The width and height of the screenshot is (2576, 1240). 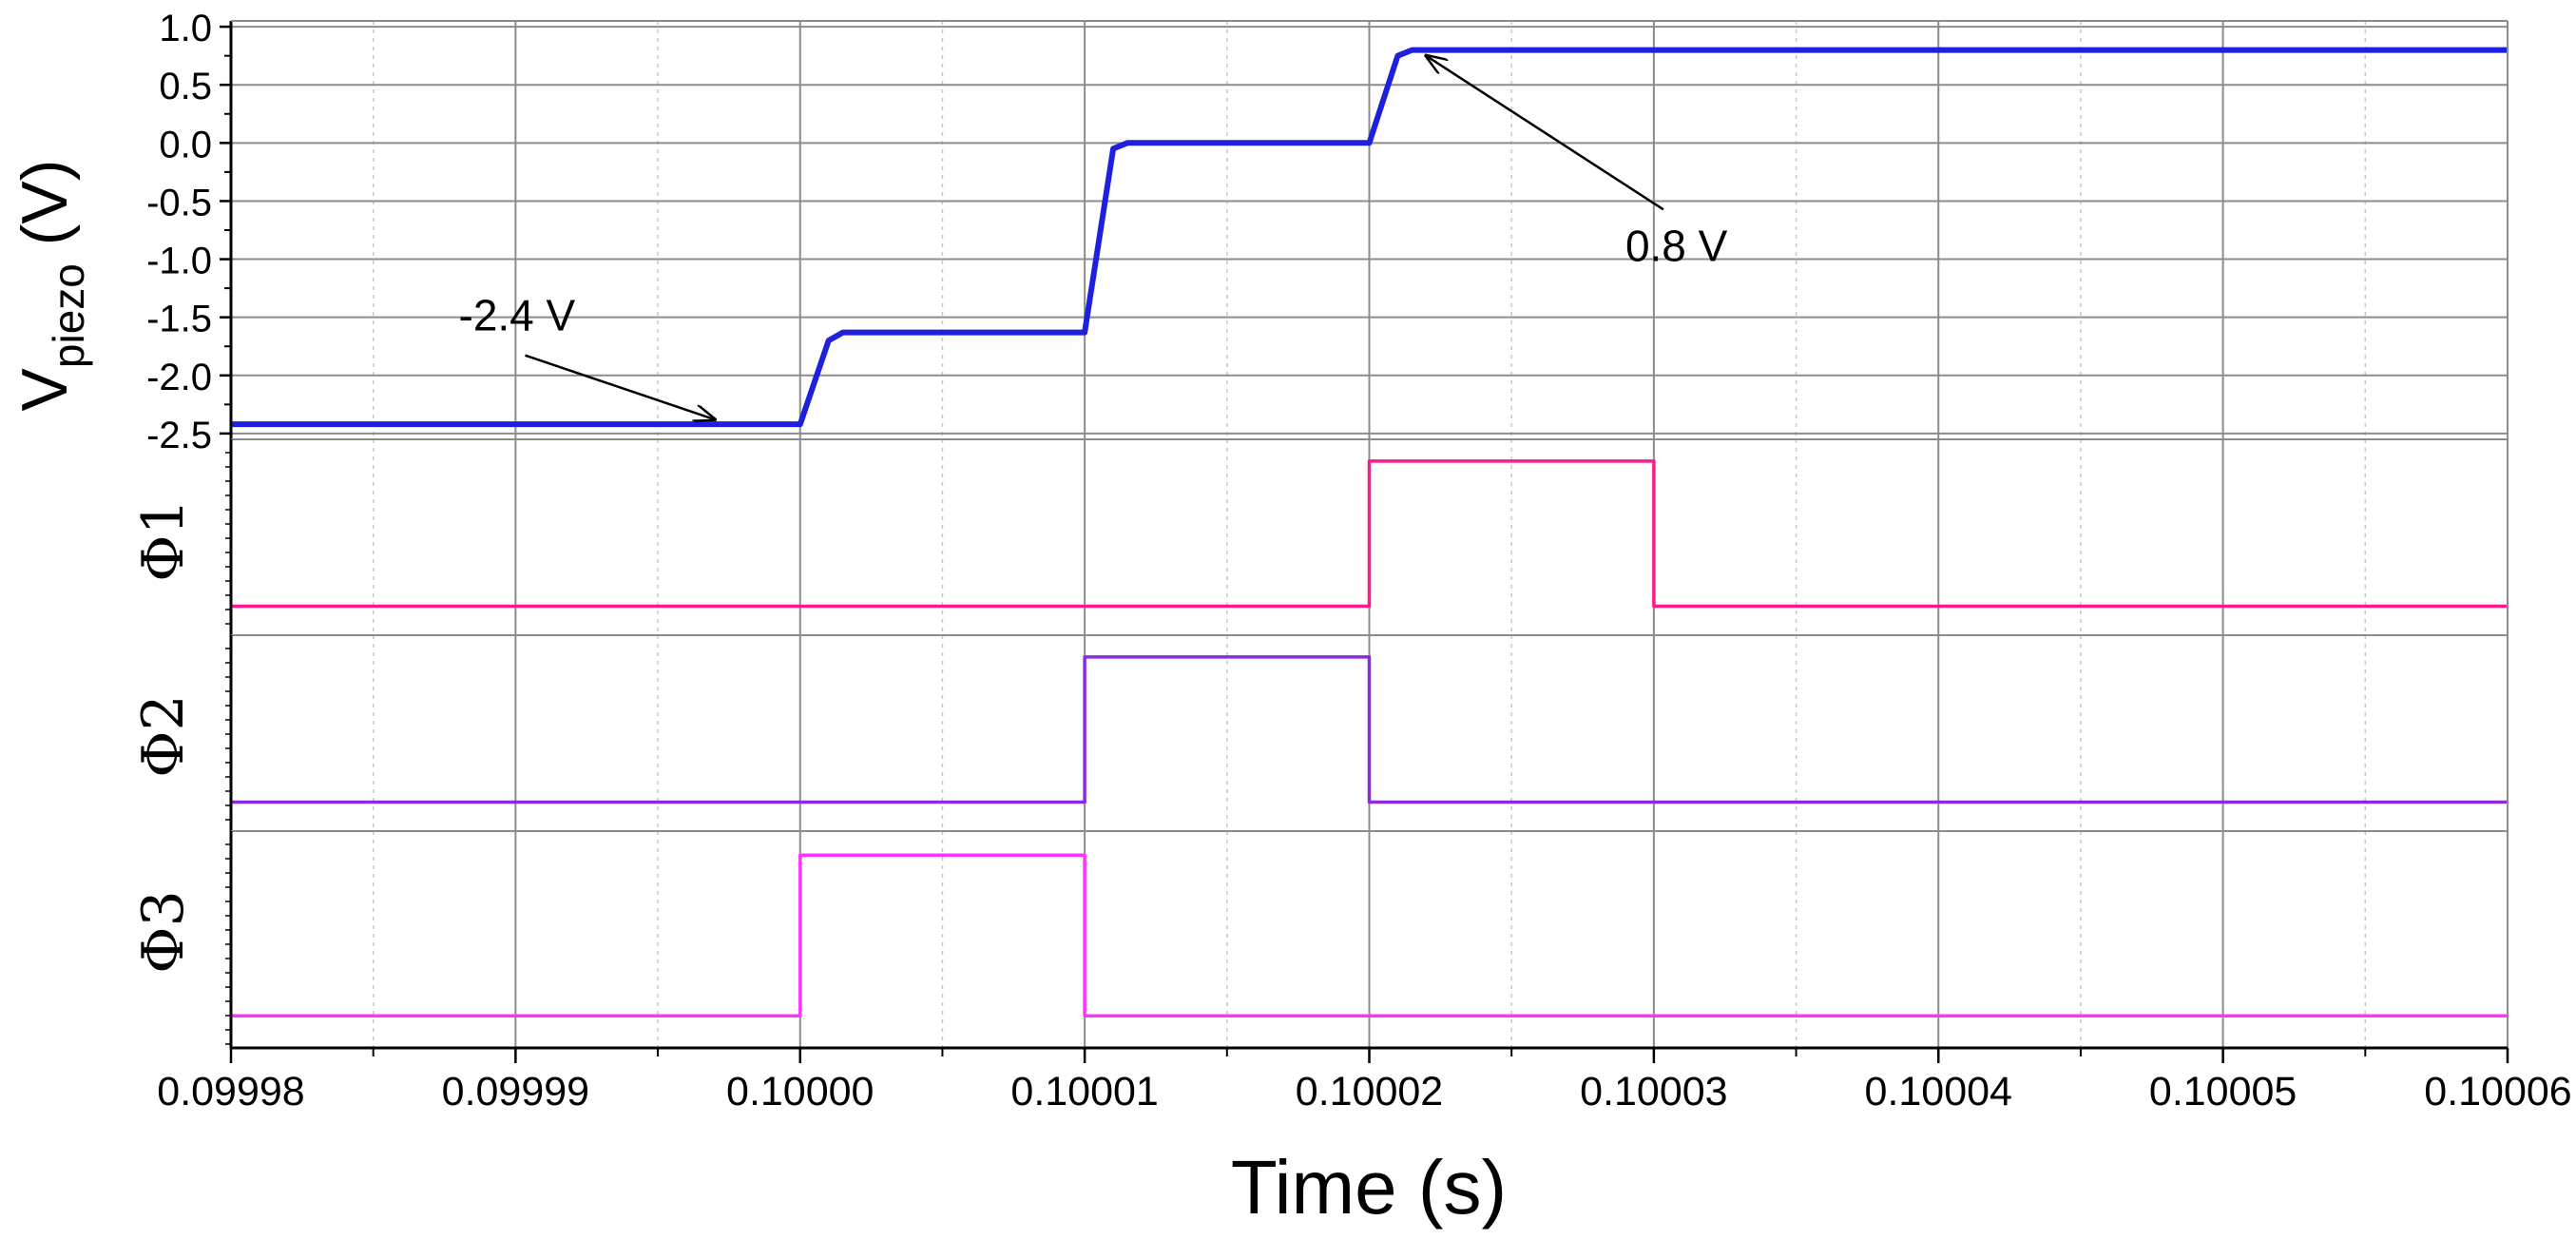 I want to click on x-tick-label: 0.09998, so click(x=231, y=1091).